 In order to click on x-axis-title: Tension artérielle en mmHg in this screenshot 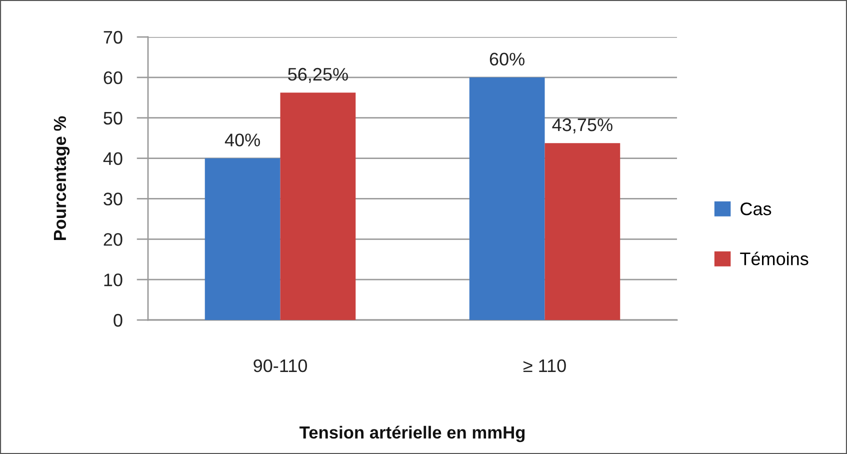, I will do `click(412, 434)`.